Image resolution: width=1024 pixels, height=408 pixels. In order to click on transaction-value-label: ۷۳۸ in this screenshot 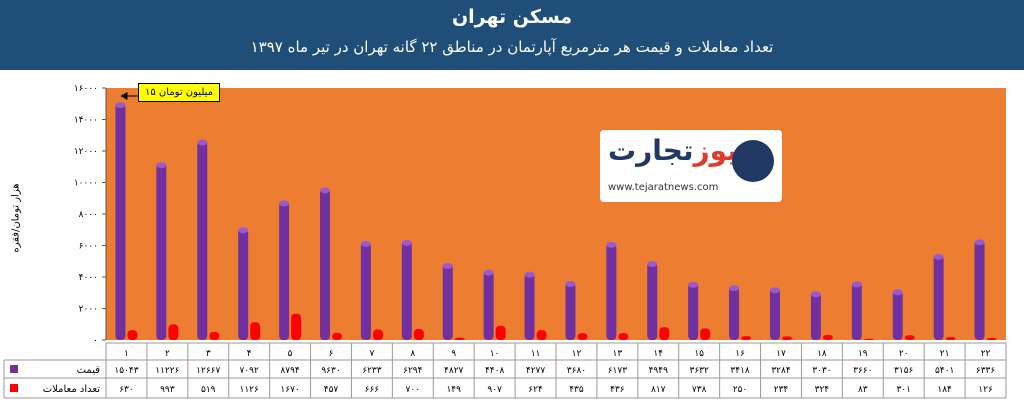, I will do `click(699, 390)`.